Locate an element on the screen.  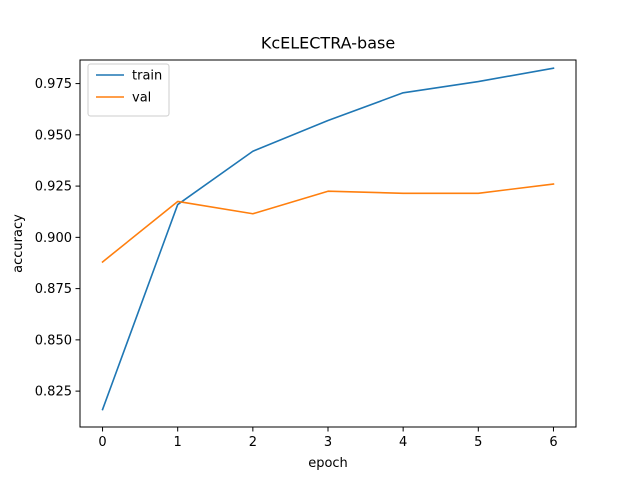
y-tick-label: 0.950 is located at coordinates (53, 135).